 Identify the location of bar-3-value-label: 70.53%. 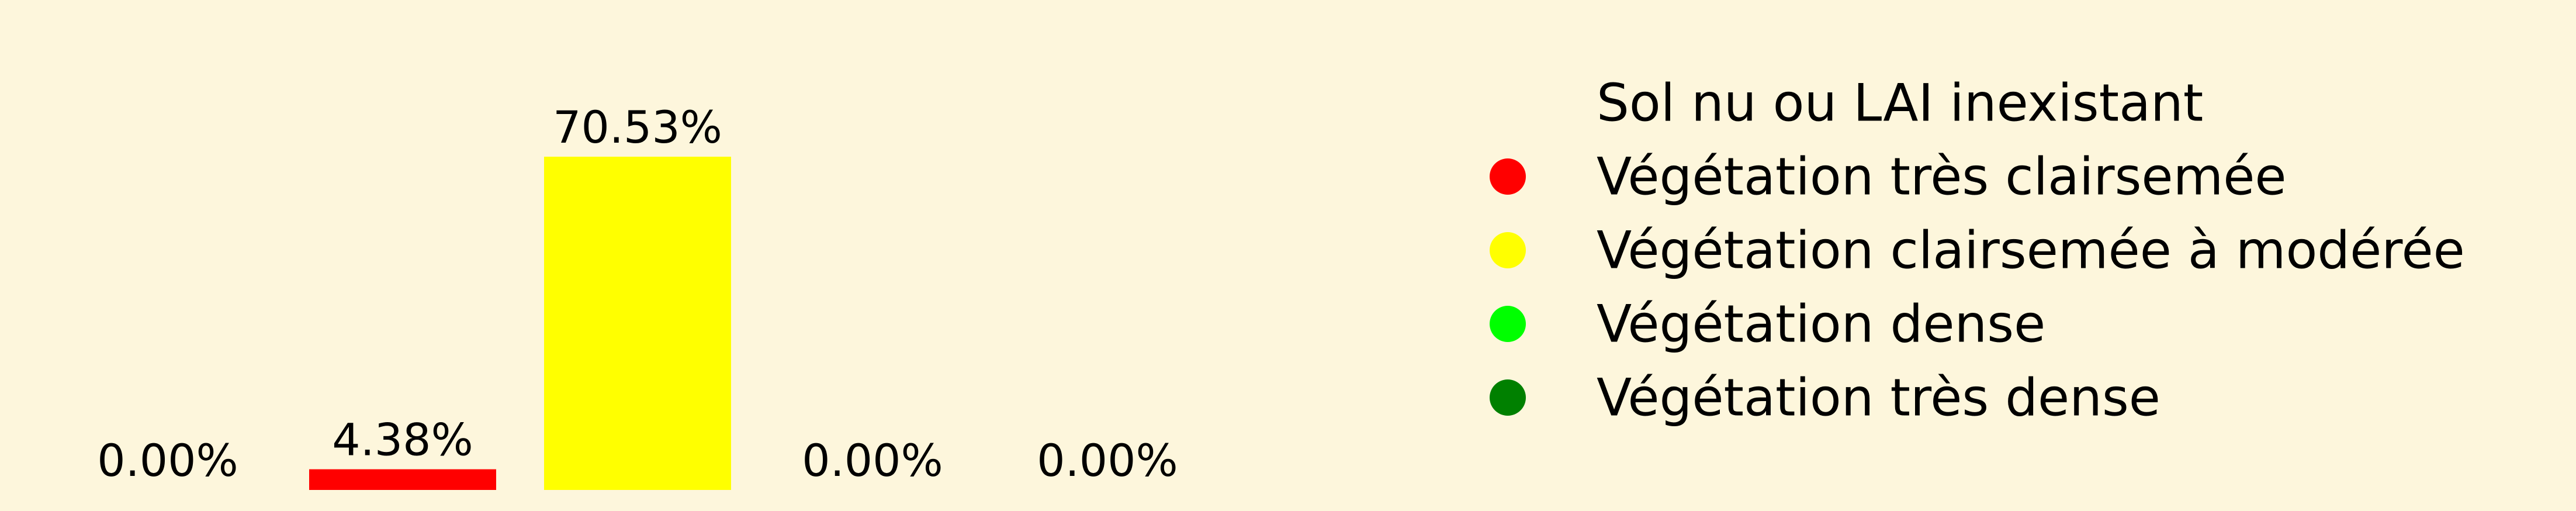
(637, 127).